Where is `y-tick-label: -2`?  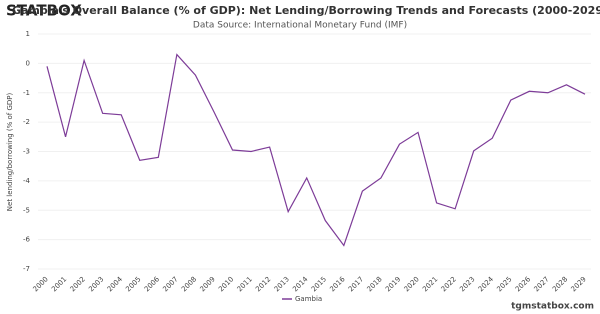 y-tick-label: -2 is located at coordinates (26, 122).